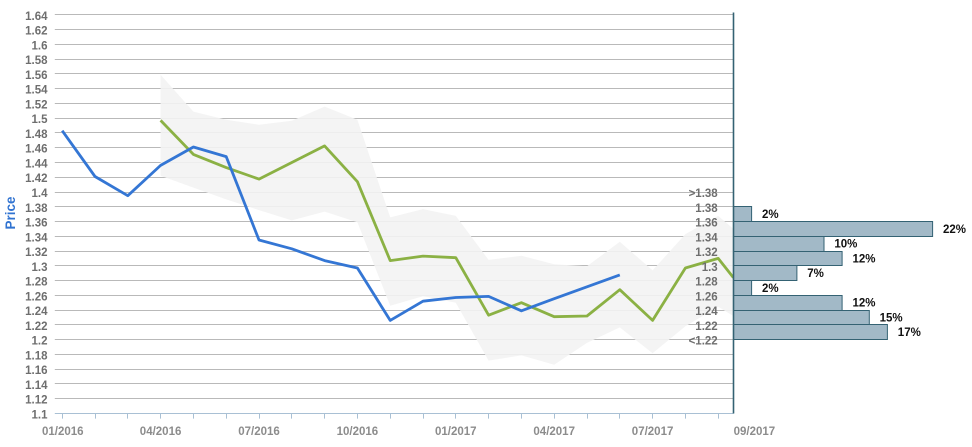 This screenshot has width=972, height=447. What do you see at coordinates (36, 105) in the screenshot?
I see `svg-text: 1.52` at bounding box center [36, 105].